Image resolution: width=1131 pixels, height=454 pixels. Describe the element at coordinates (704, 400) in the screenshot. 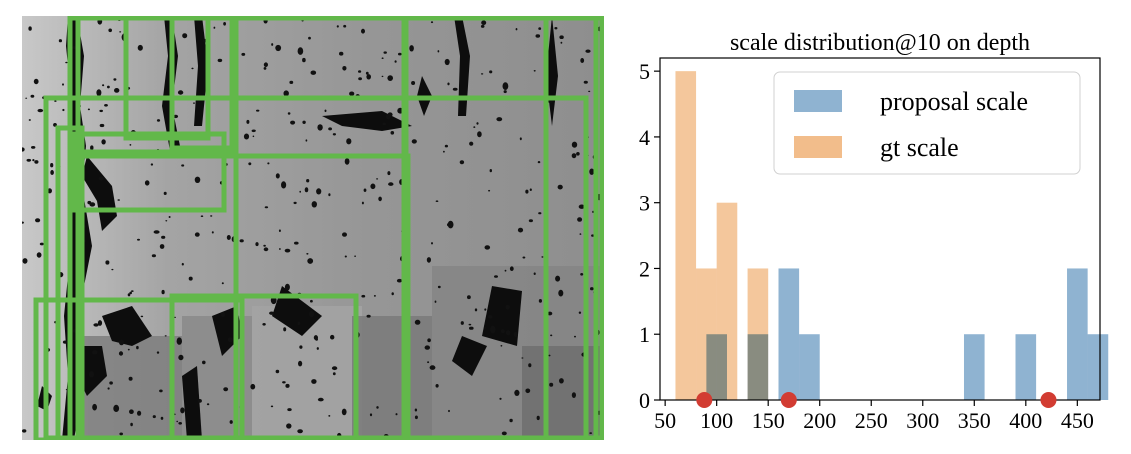

I see `scale-marker` at that location.